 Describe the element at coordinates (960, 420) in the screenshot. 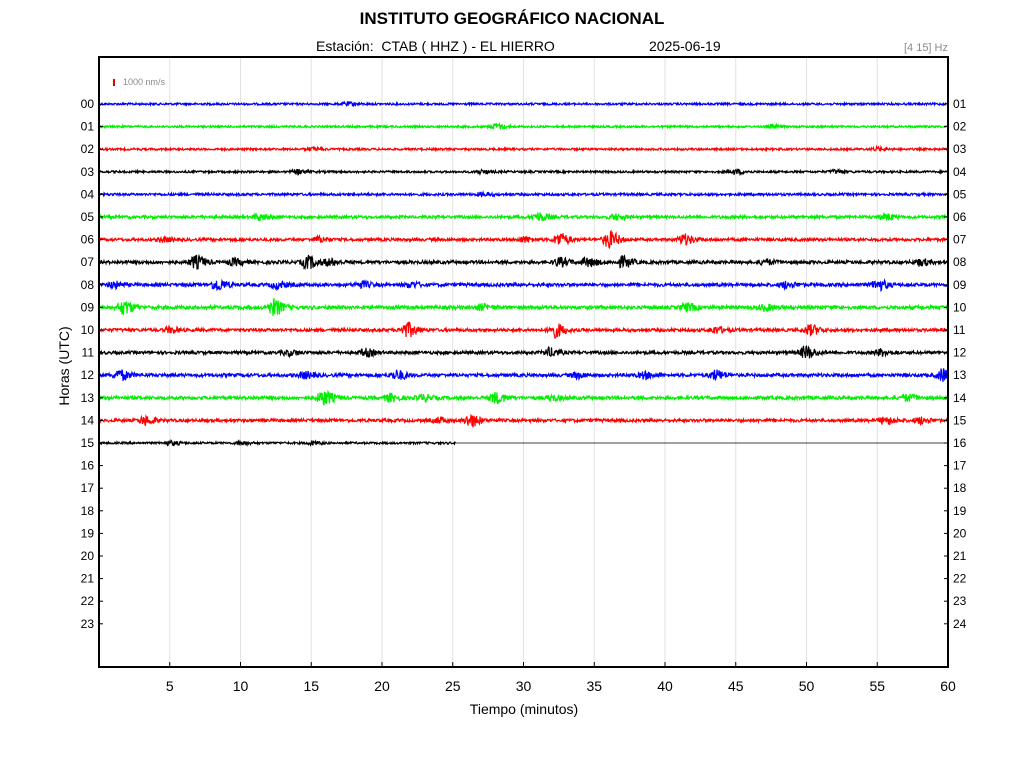

I see `y-tick-label-right: 15` at that location.